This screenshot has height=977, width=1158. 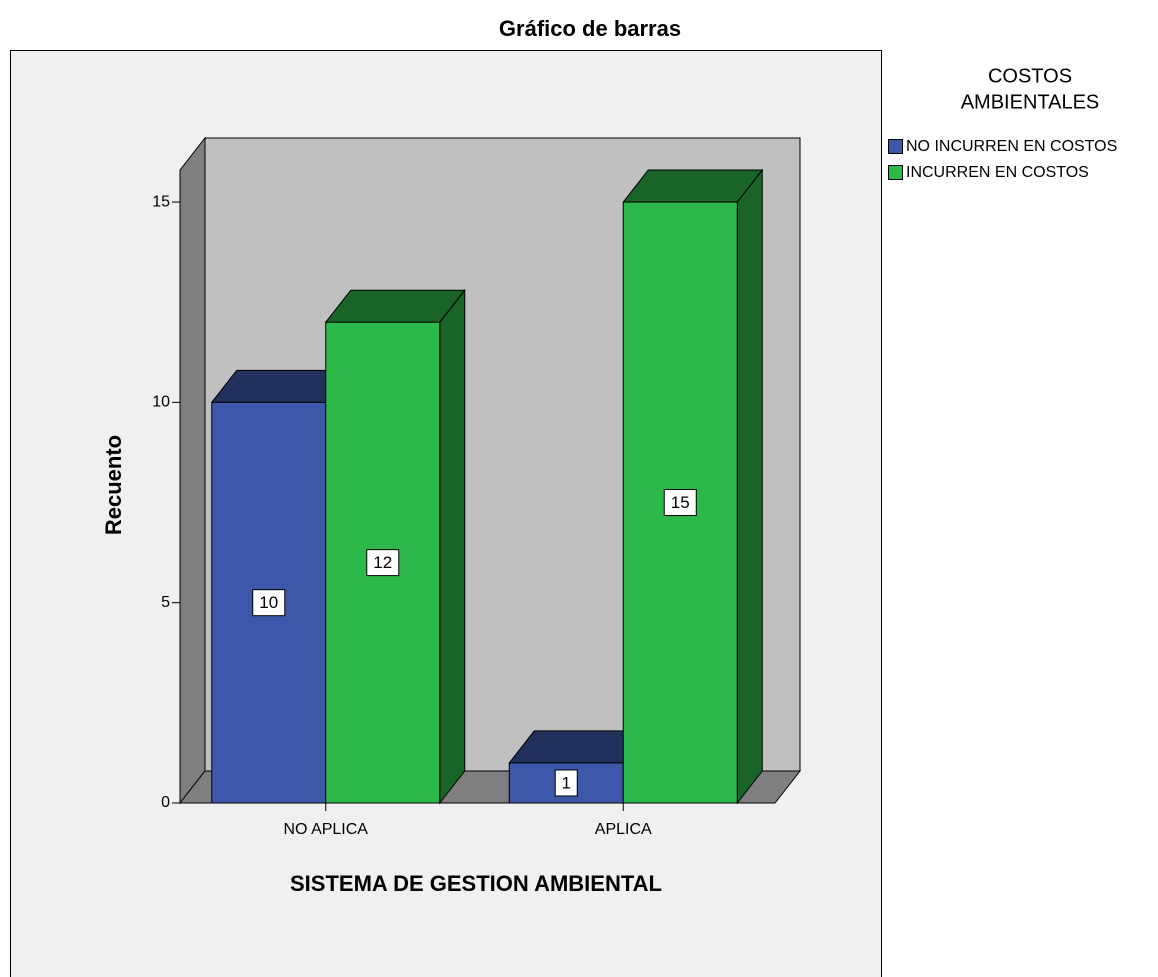 What do you see at coordinates (192, 470) in the screenshot?
I see `left-wall` at bounding box center [192, 470].